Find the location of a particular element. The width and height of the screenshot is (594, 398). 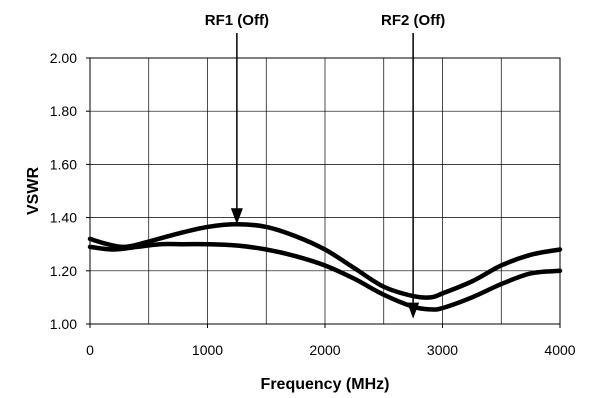

y-tick-label: 2.00 is located at coordinates (63, 58).